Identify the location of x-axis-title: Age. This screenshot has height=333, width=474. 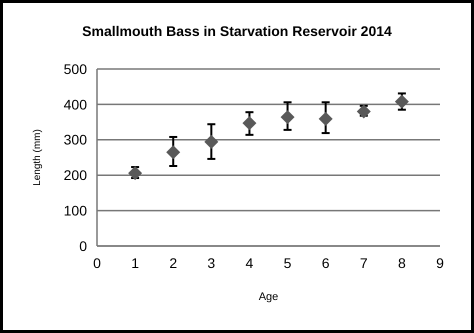
(268, 297).